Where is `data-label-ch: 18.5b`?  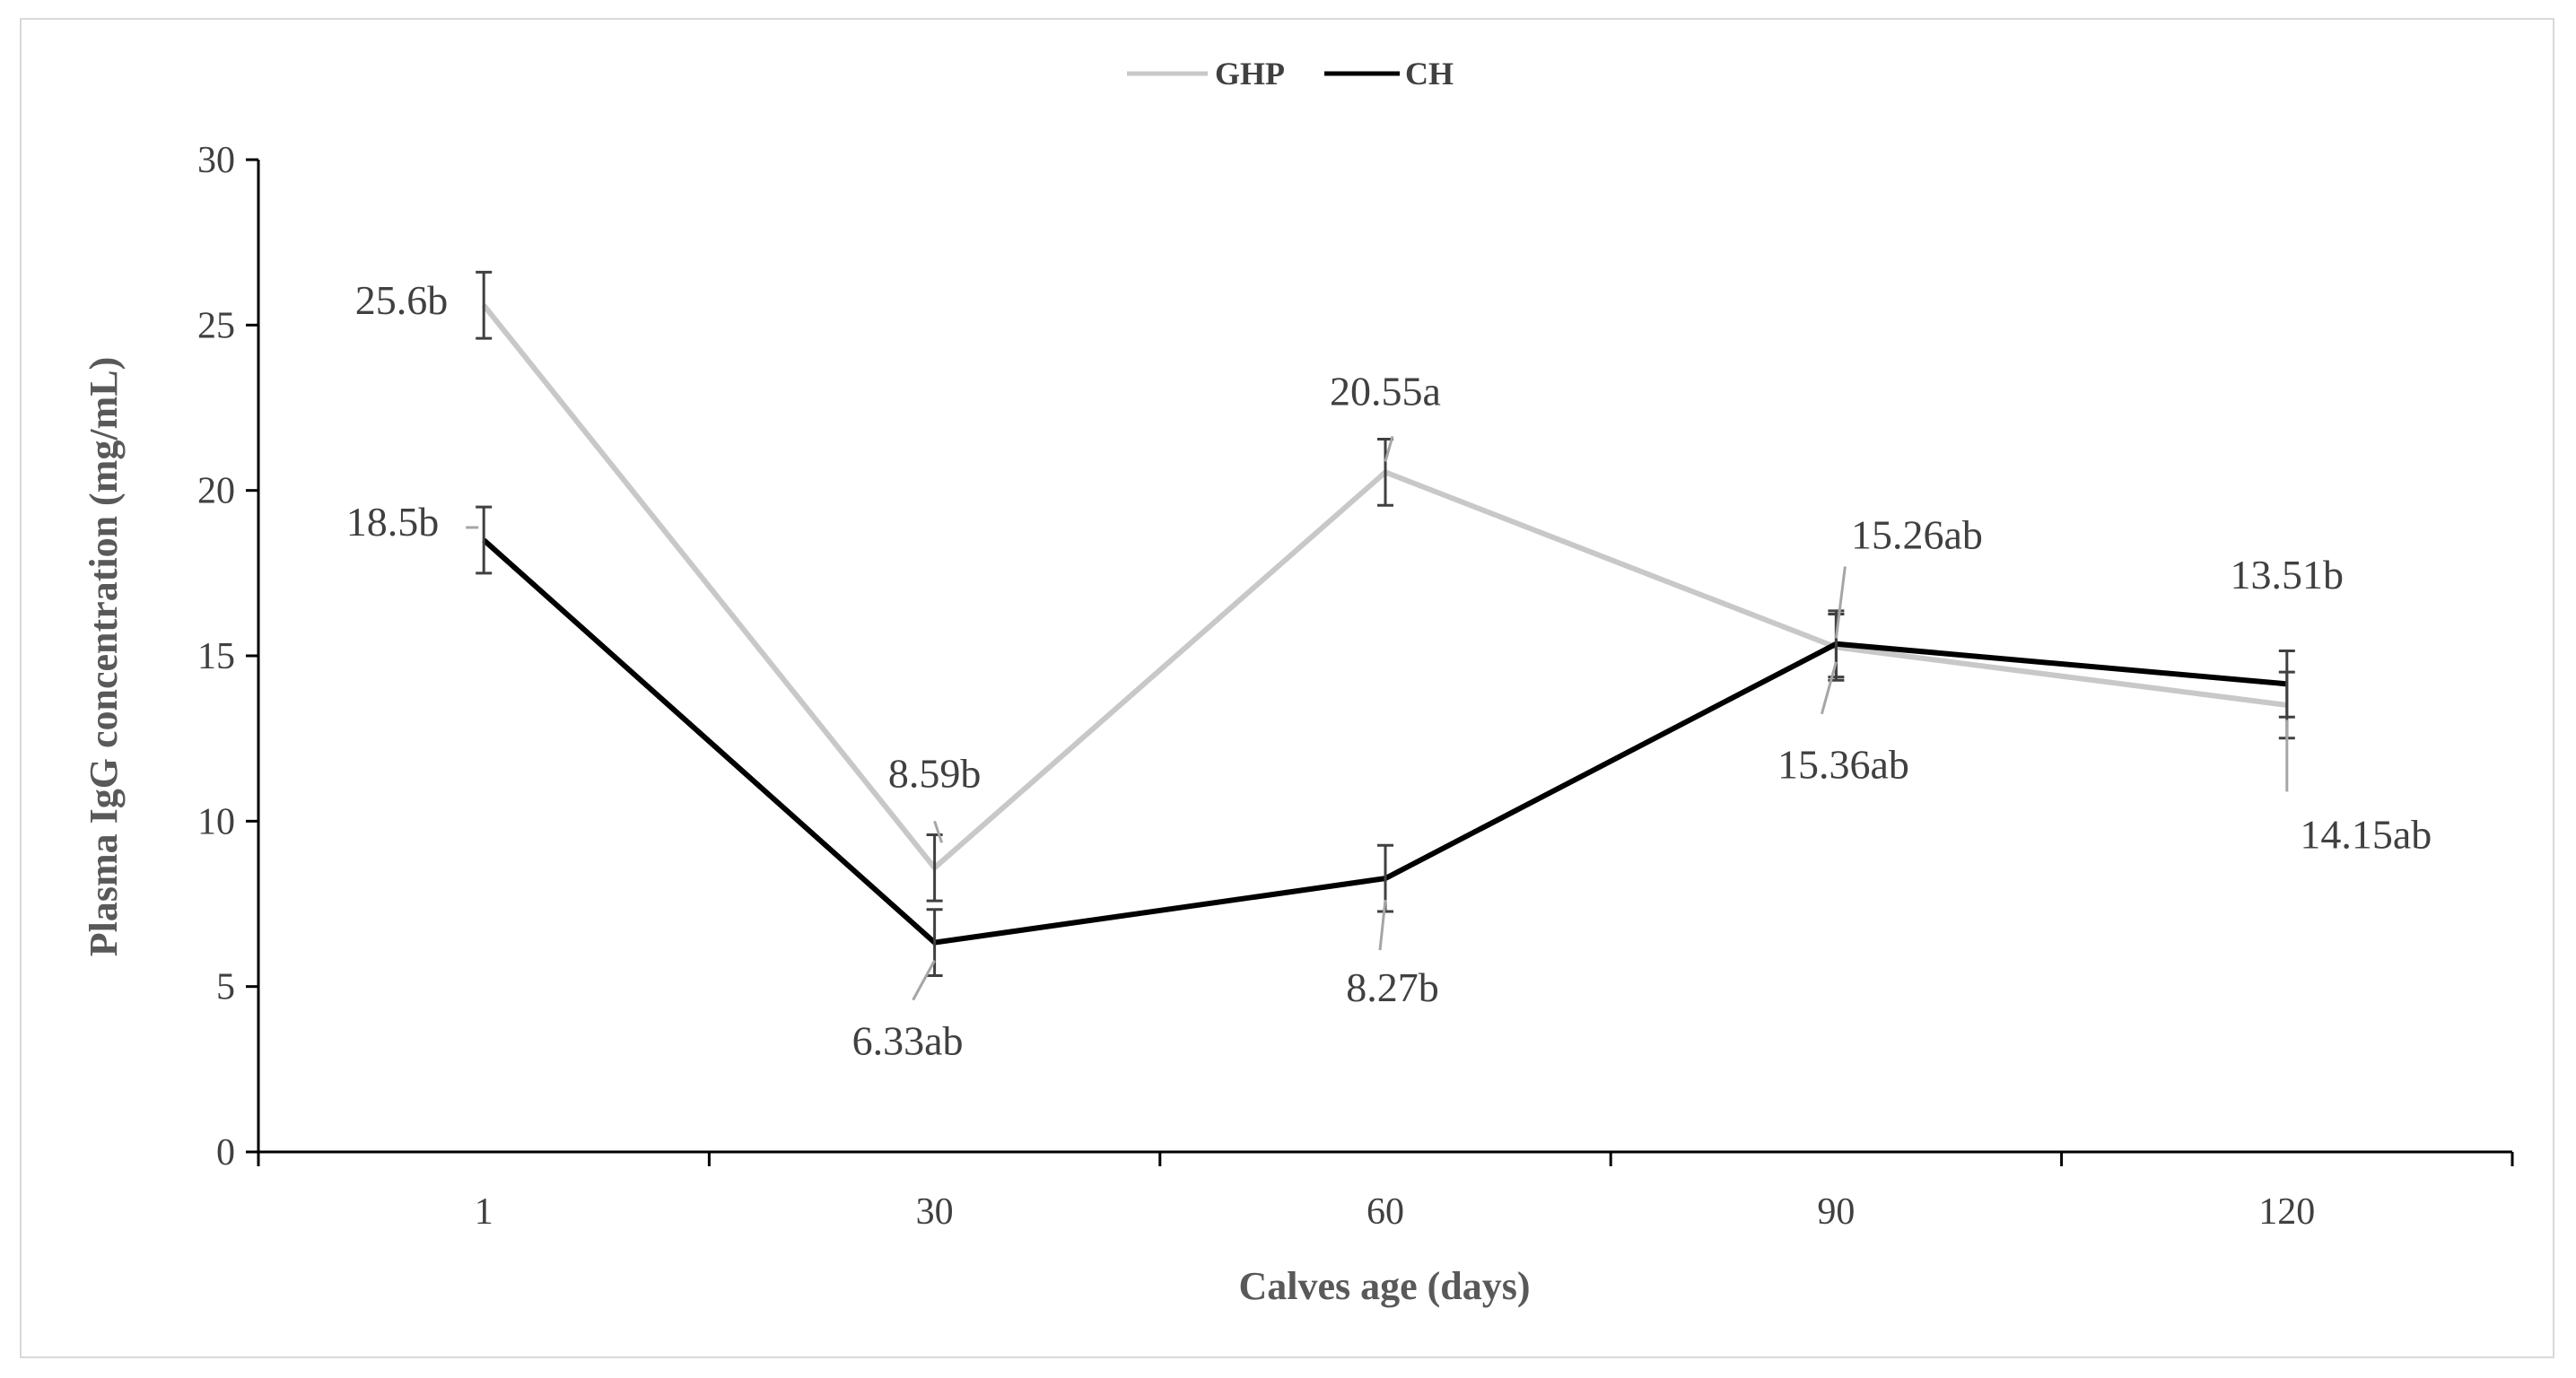
data-label-ch: 18.5b is located at coordinates (393, 522).